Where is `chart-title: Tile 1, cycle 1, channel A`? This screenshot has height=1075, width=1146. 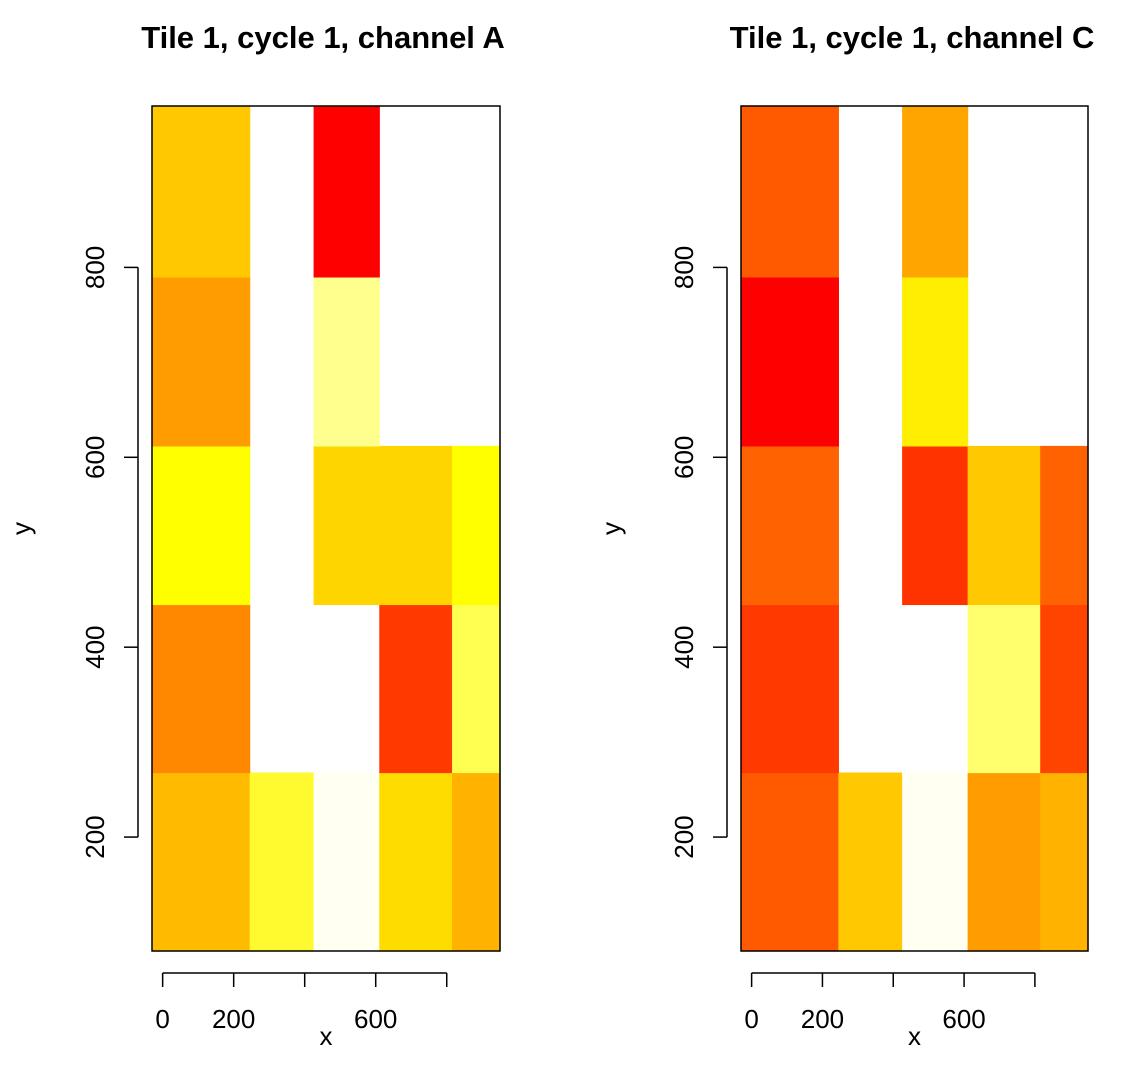 chart-title: Tile 1, cycle 1, channel A is located at coordinates (323, 37).